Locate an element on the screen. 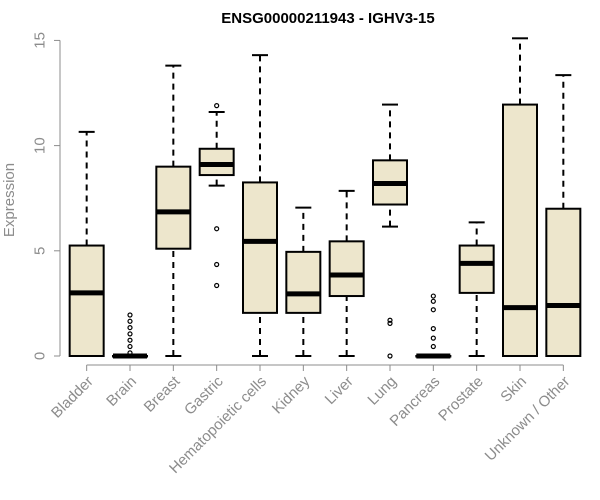 The width and height of the screenshot is (600, 500). iqr-box-kidney is located at coordinates (303, 282).